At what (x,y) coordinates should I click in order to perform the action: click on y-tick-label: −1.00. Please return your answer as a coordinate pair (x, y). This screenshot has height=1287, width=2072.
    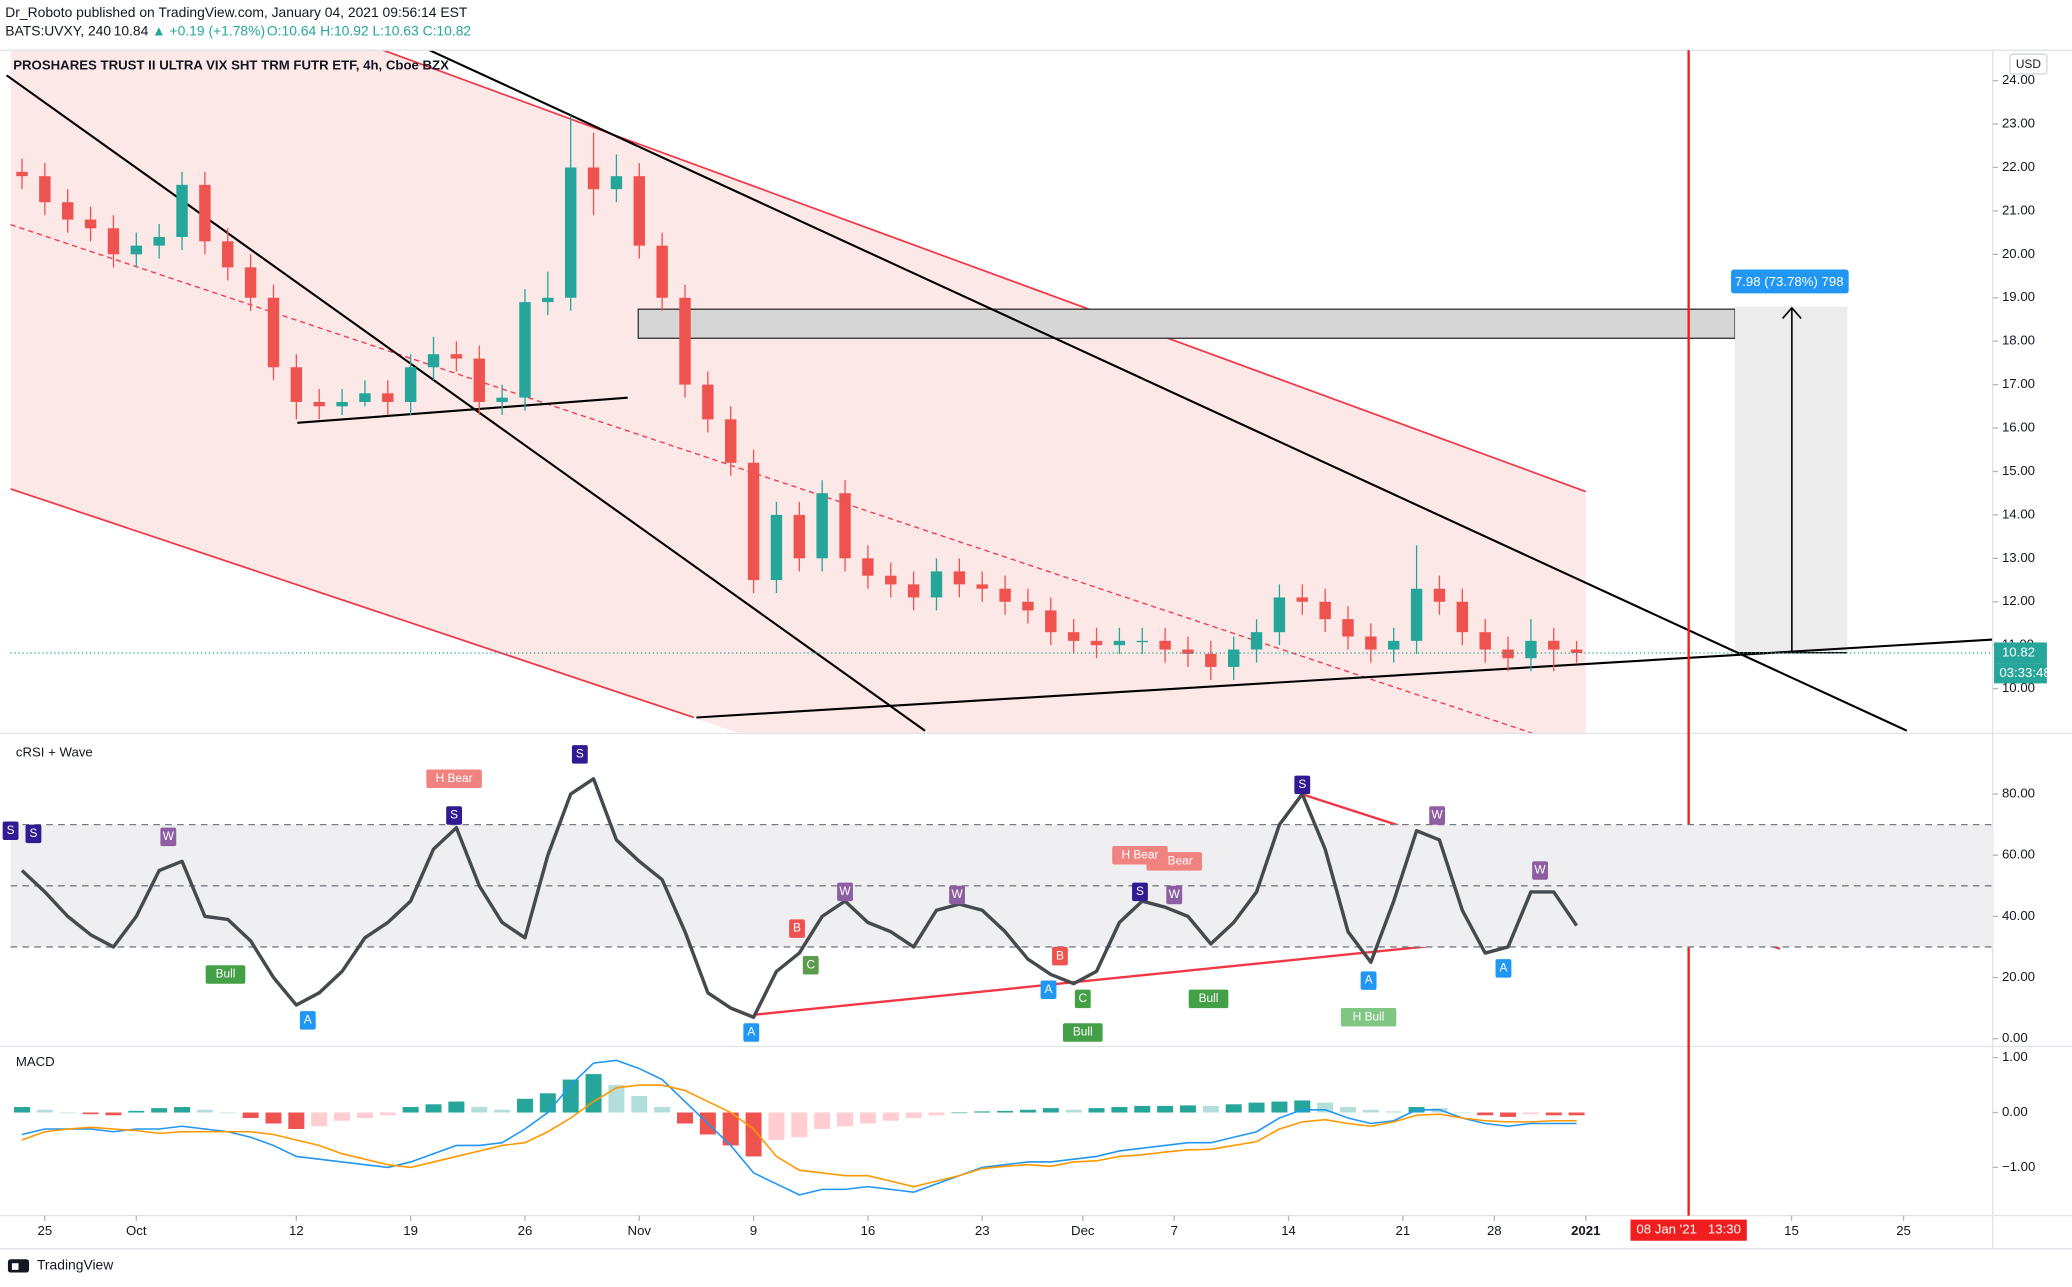
    Looking at the image, I should click on (2018, 1166).